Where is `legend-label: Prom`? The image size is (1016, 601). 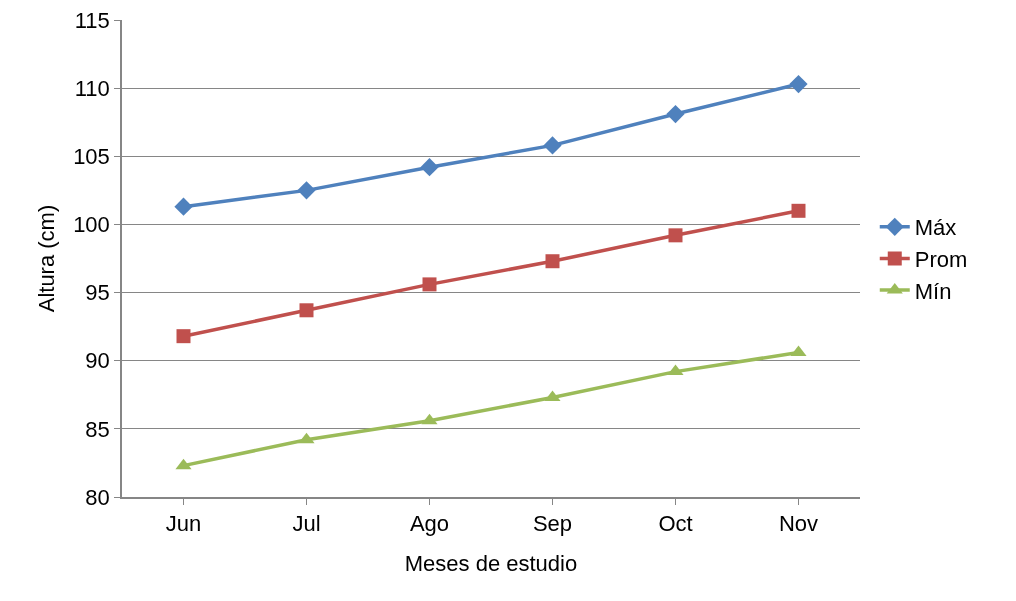 legend-label: Prom is located at coordinates (941, 259).